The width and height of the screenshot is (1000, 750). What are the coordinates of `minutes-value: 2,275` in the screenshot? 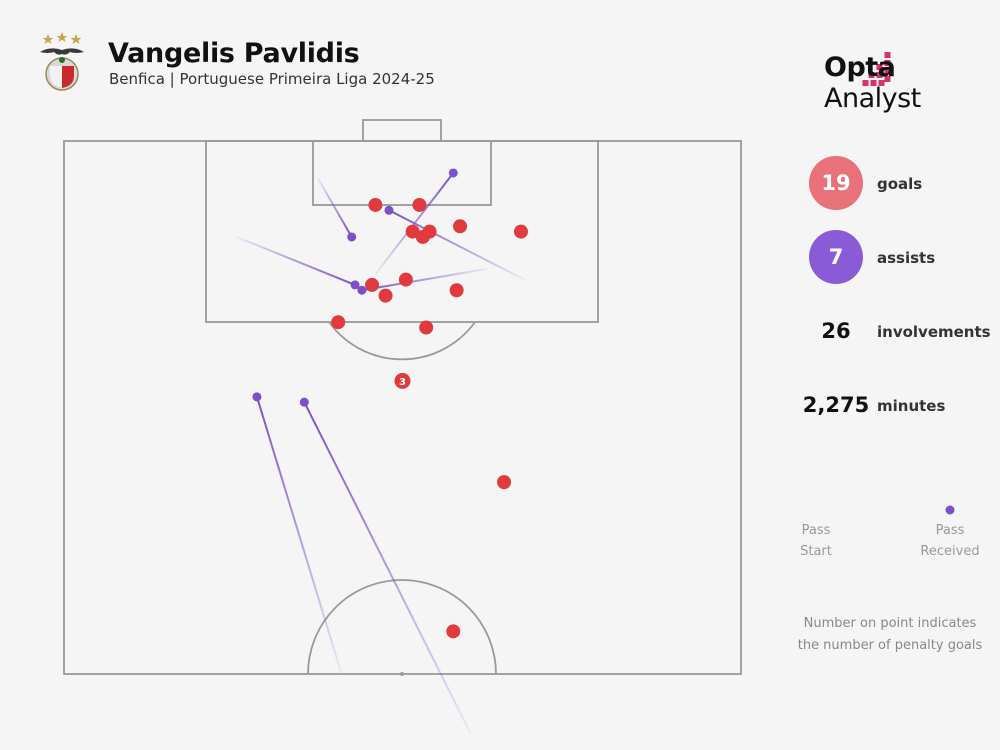 It's located at (836, 405).